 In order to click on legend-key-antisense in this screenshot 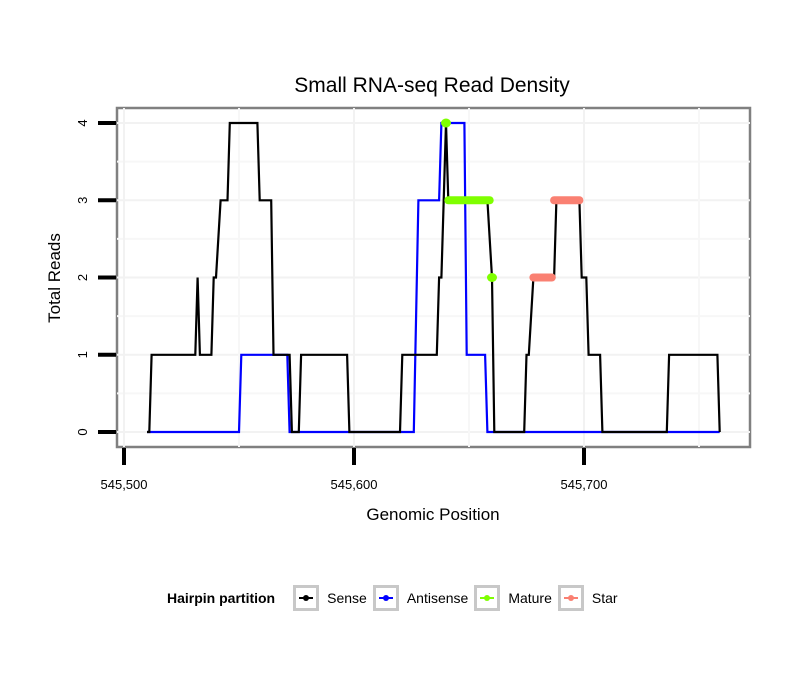, I will do `click(385, 598)`.